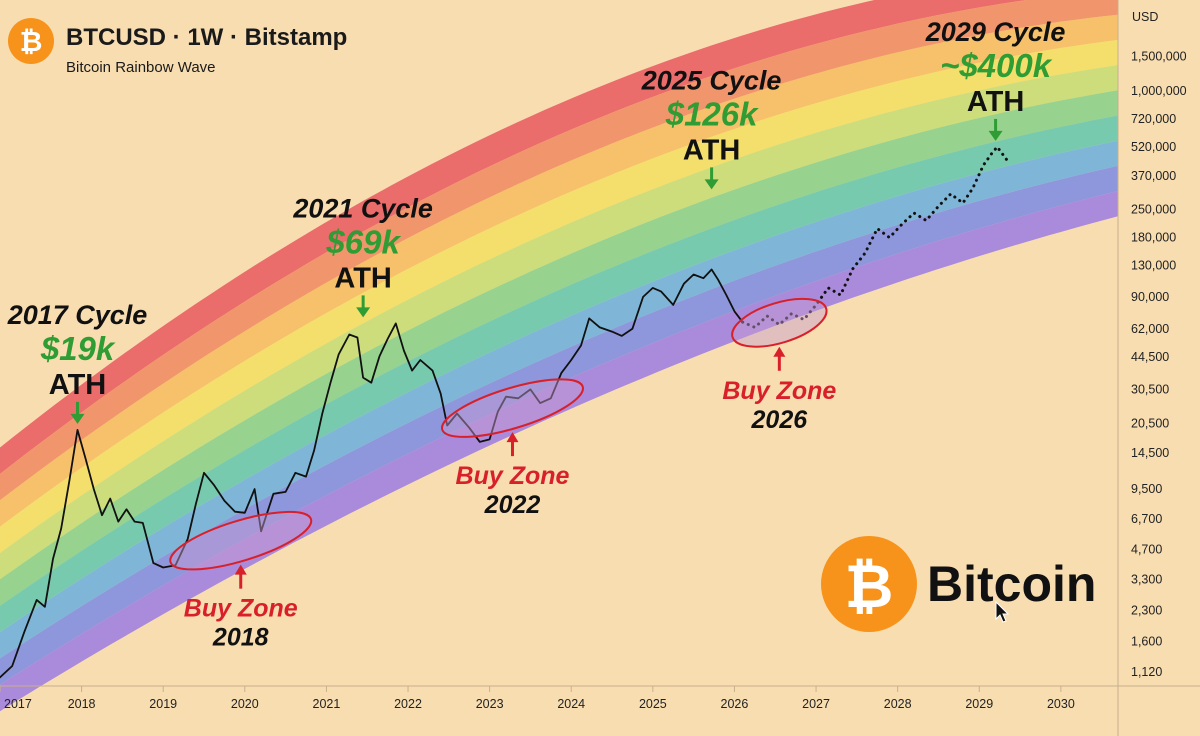 Image resolution: width=1200 pixels, height=736 pixels. What do you see at coordinates (1153, 265) in the screenshot?
I see `y-tick-label: 130,000` at bounding box center [1153, 265].